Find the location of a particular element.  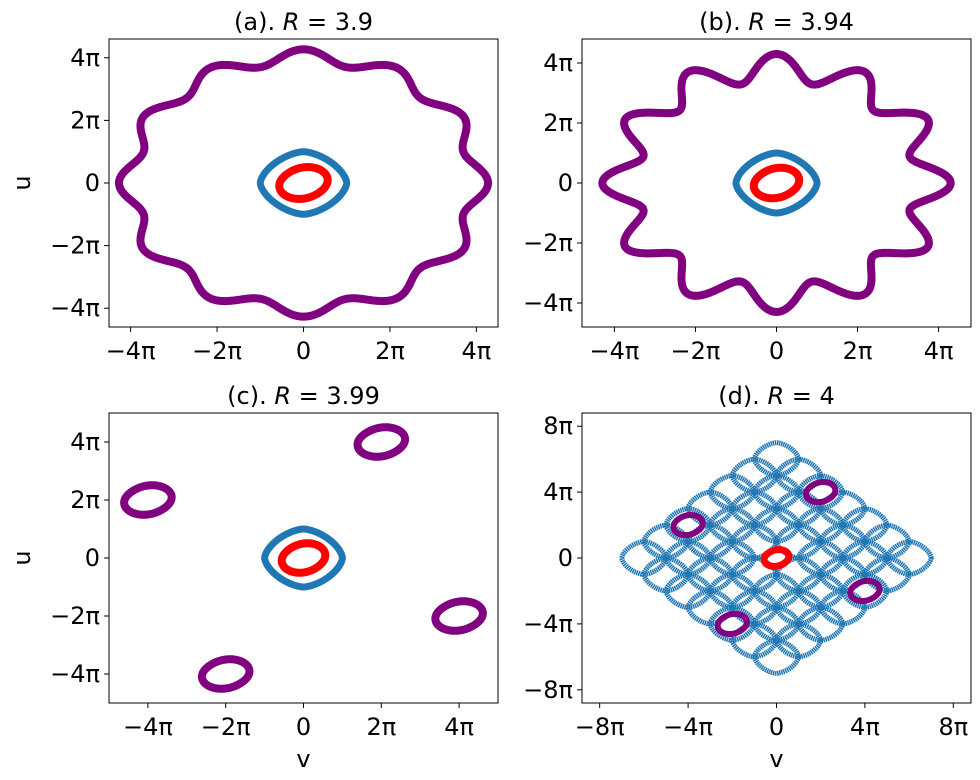

title-value: = 3.99 is located at coordinates (335, 396).